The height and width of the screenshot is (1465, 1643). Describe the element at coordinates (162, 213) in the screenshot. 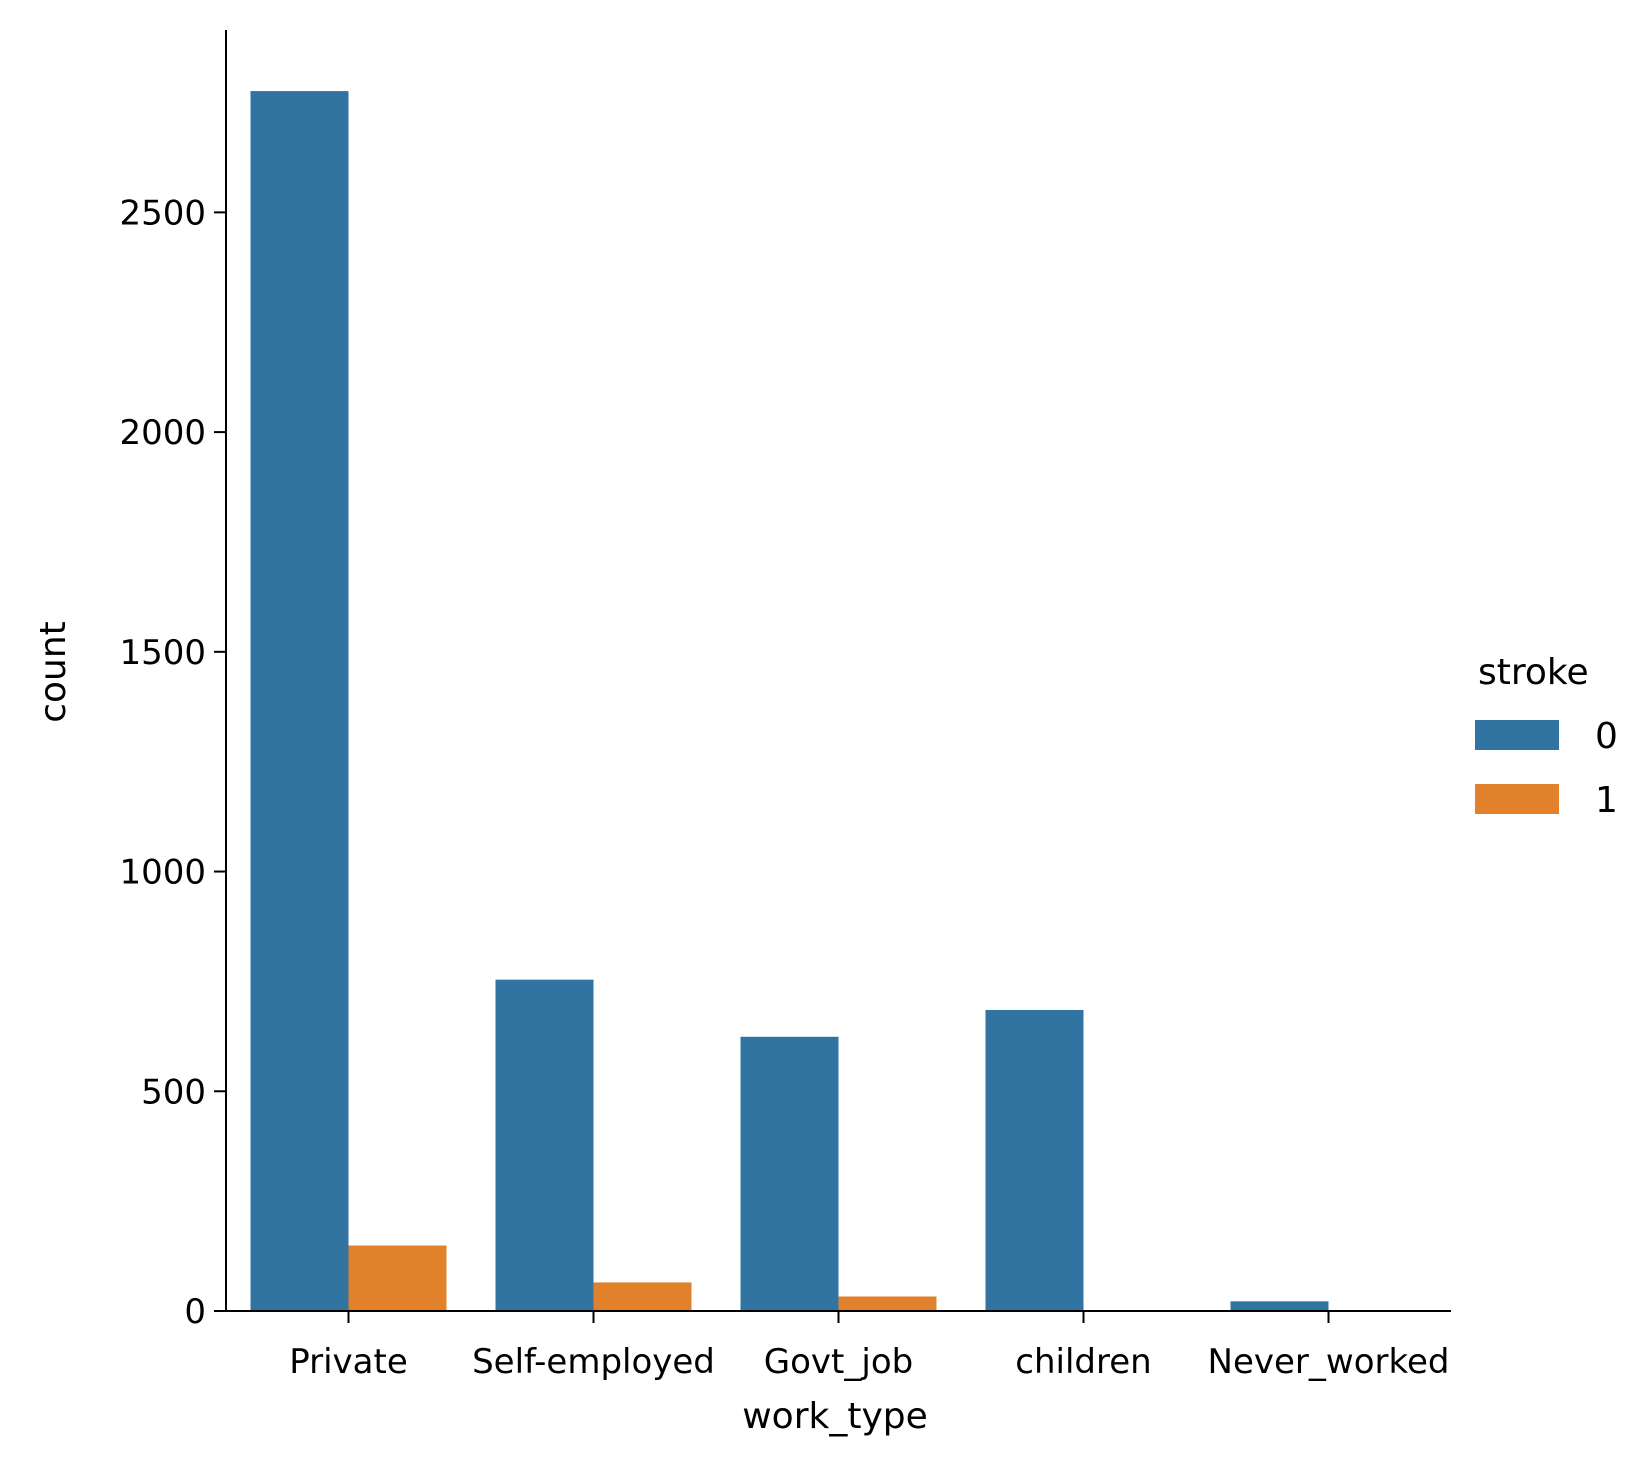

I see `y-tick-label: 2500` at that location.